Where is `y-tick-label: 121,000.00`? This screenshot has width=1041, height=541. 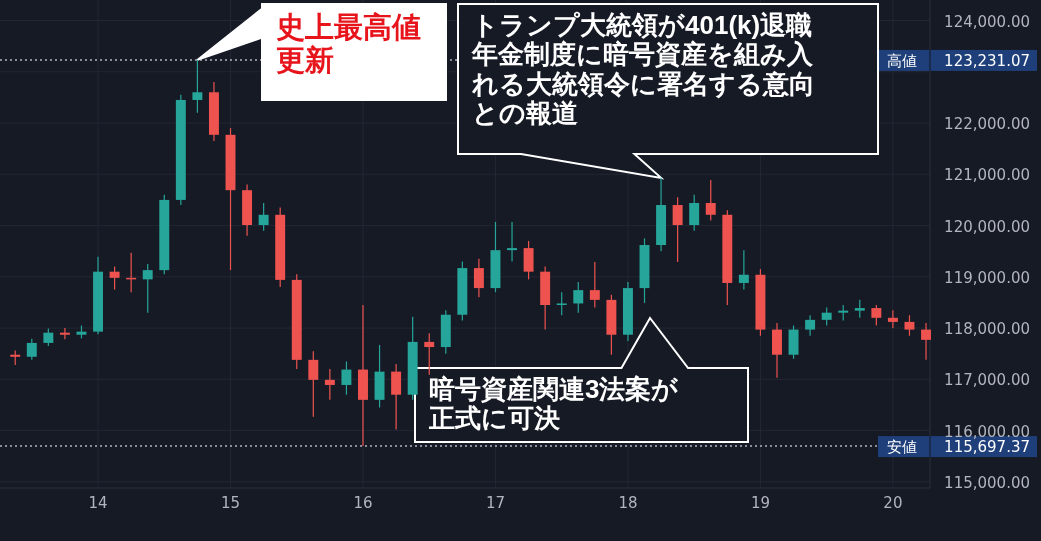
y-tick-label: 121,000.00 is located at coordinates (987, 175).